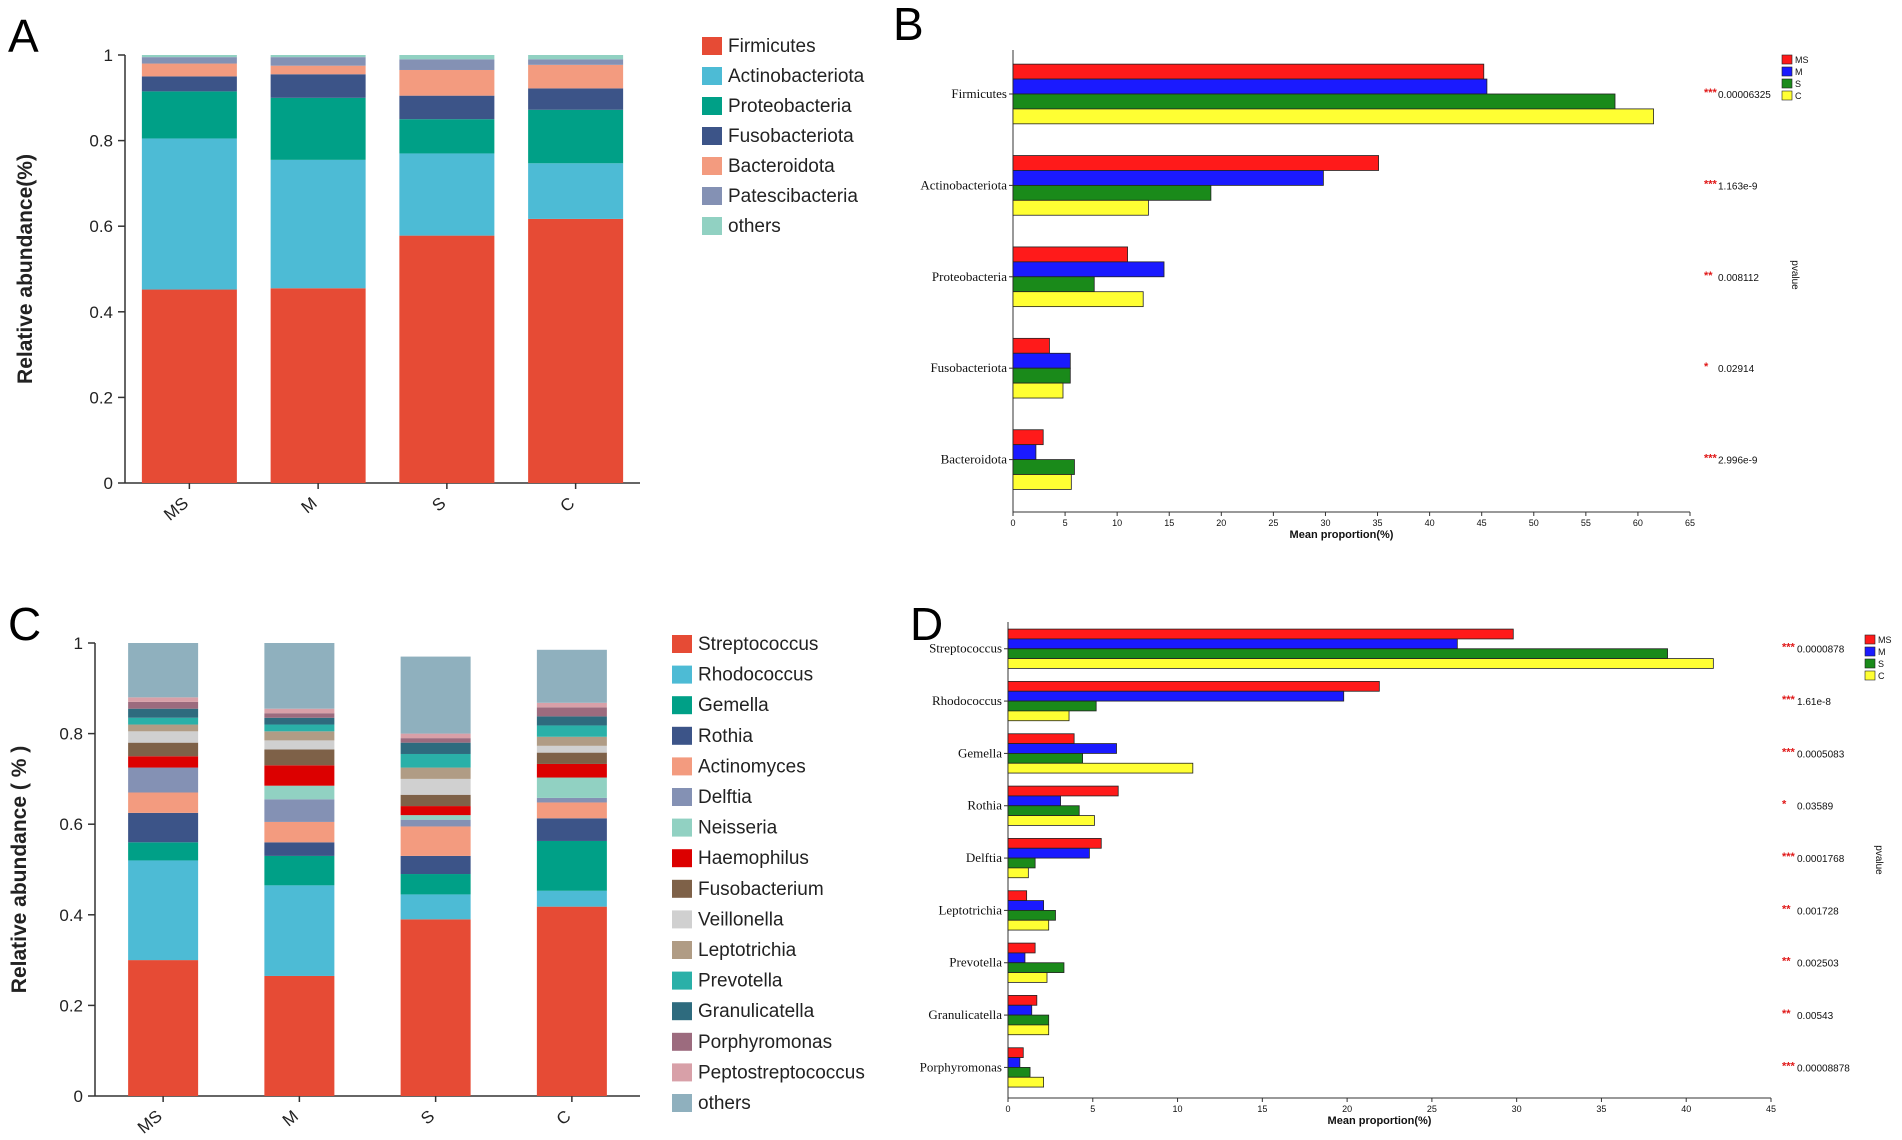 Image resolution: width=1902 pixels, height=1140 pixels. What do you see at coordinates (163, 705) in the screenshot?
I see `bar-segment-ms-porphyromonas` at bounding box center [163, 705].